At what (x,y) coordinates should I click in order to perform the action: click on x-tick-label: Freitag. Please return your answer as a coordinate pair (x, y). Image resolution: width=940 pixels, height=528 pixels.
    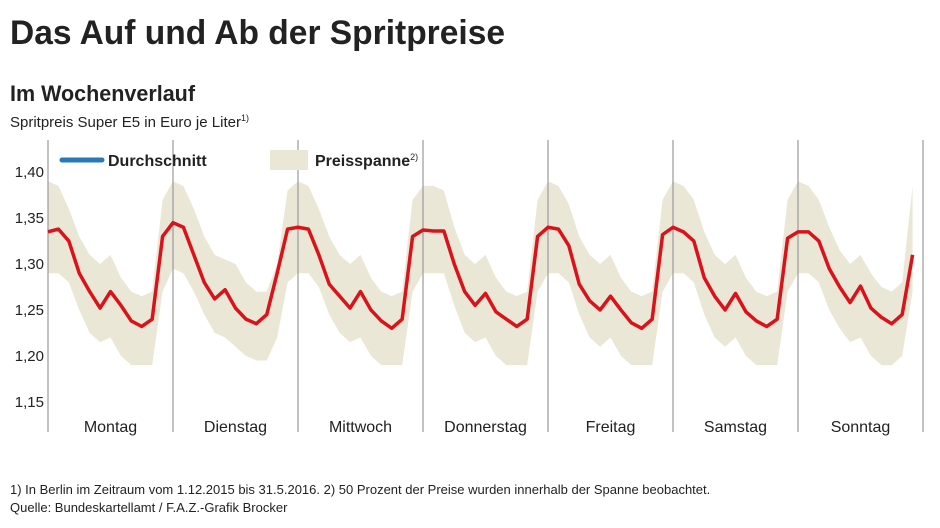
    Looking at the image, I should click on (611, 427).